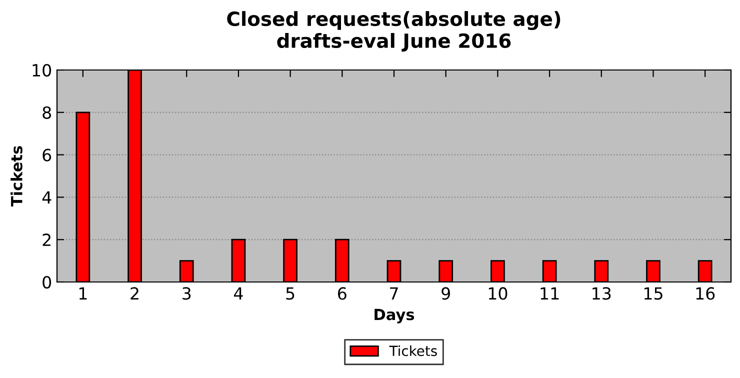 The width and height of the screenshot is (740, 378). I want to click on y-axis-title: Tickets, so click(16, 176).